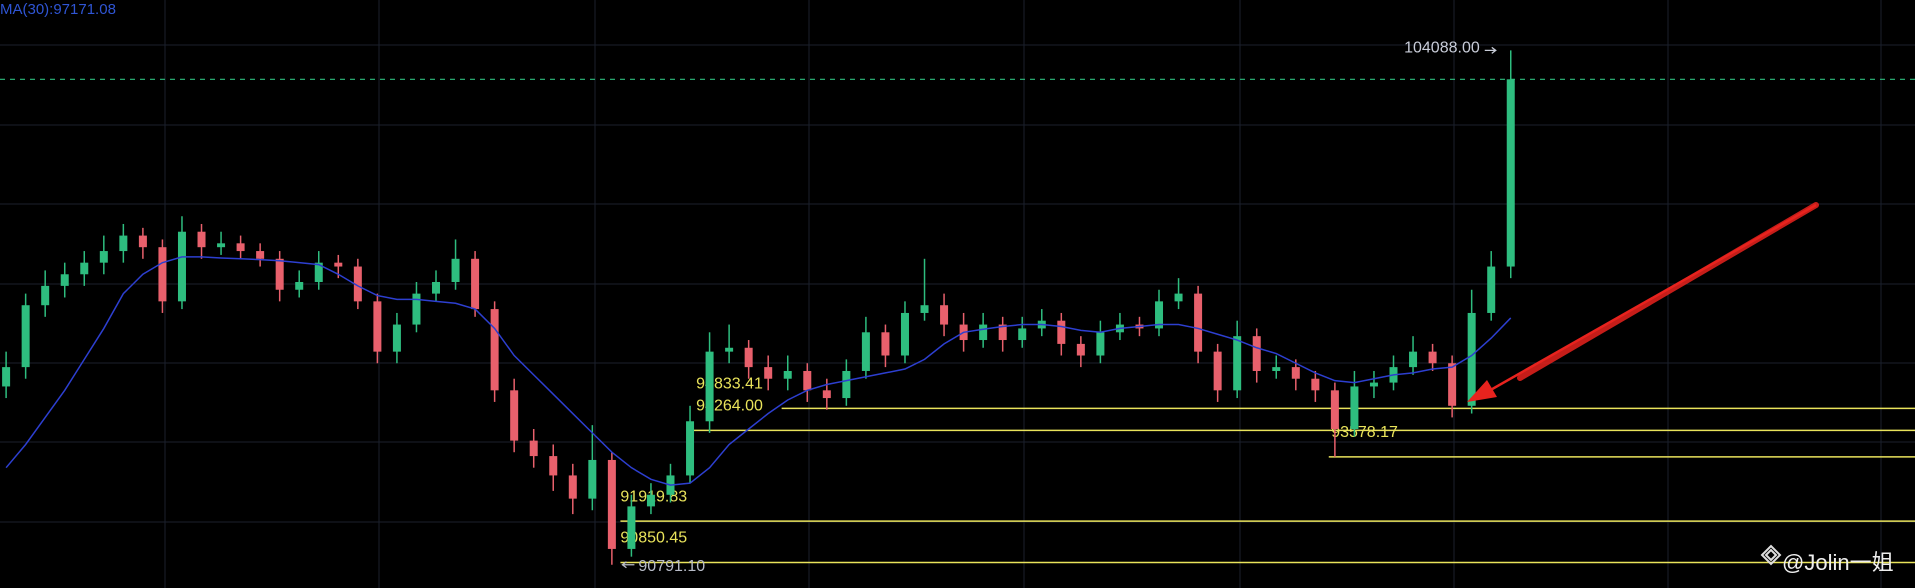  Describe the element at coordinates (628, 565) in the screenshot. I see `low-marker-arrow` at that location.